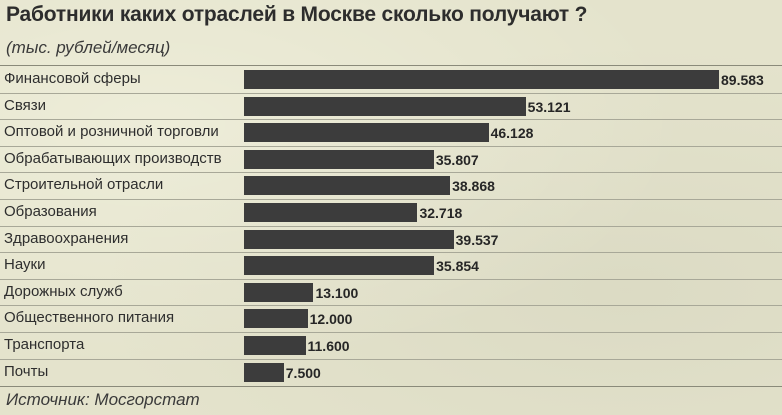 This screenshot has width=782, height=415. I want to click on bar-row: Науки 35.854, so click(391, 265).